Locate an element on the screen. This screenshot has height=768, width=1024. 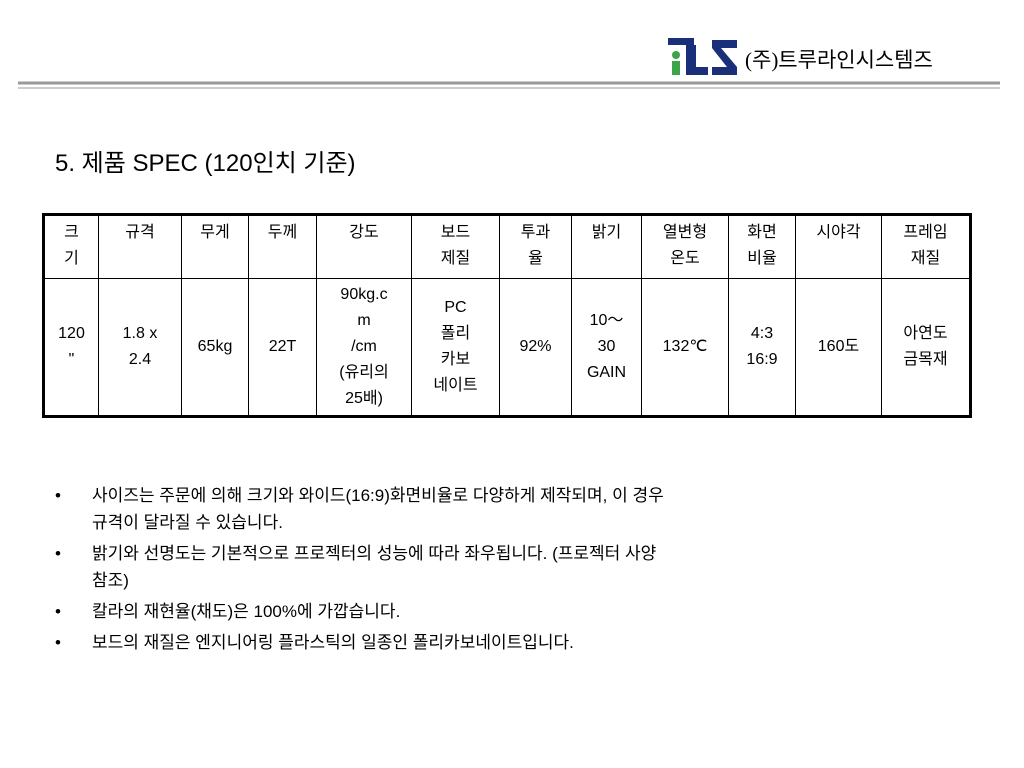
cell-line: 25배) is located at coordinates (364, 398).